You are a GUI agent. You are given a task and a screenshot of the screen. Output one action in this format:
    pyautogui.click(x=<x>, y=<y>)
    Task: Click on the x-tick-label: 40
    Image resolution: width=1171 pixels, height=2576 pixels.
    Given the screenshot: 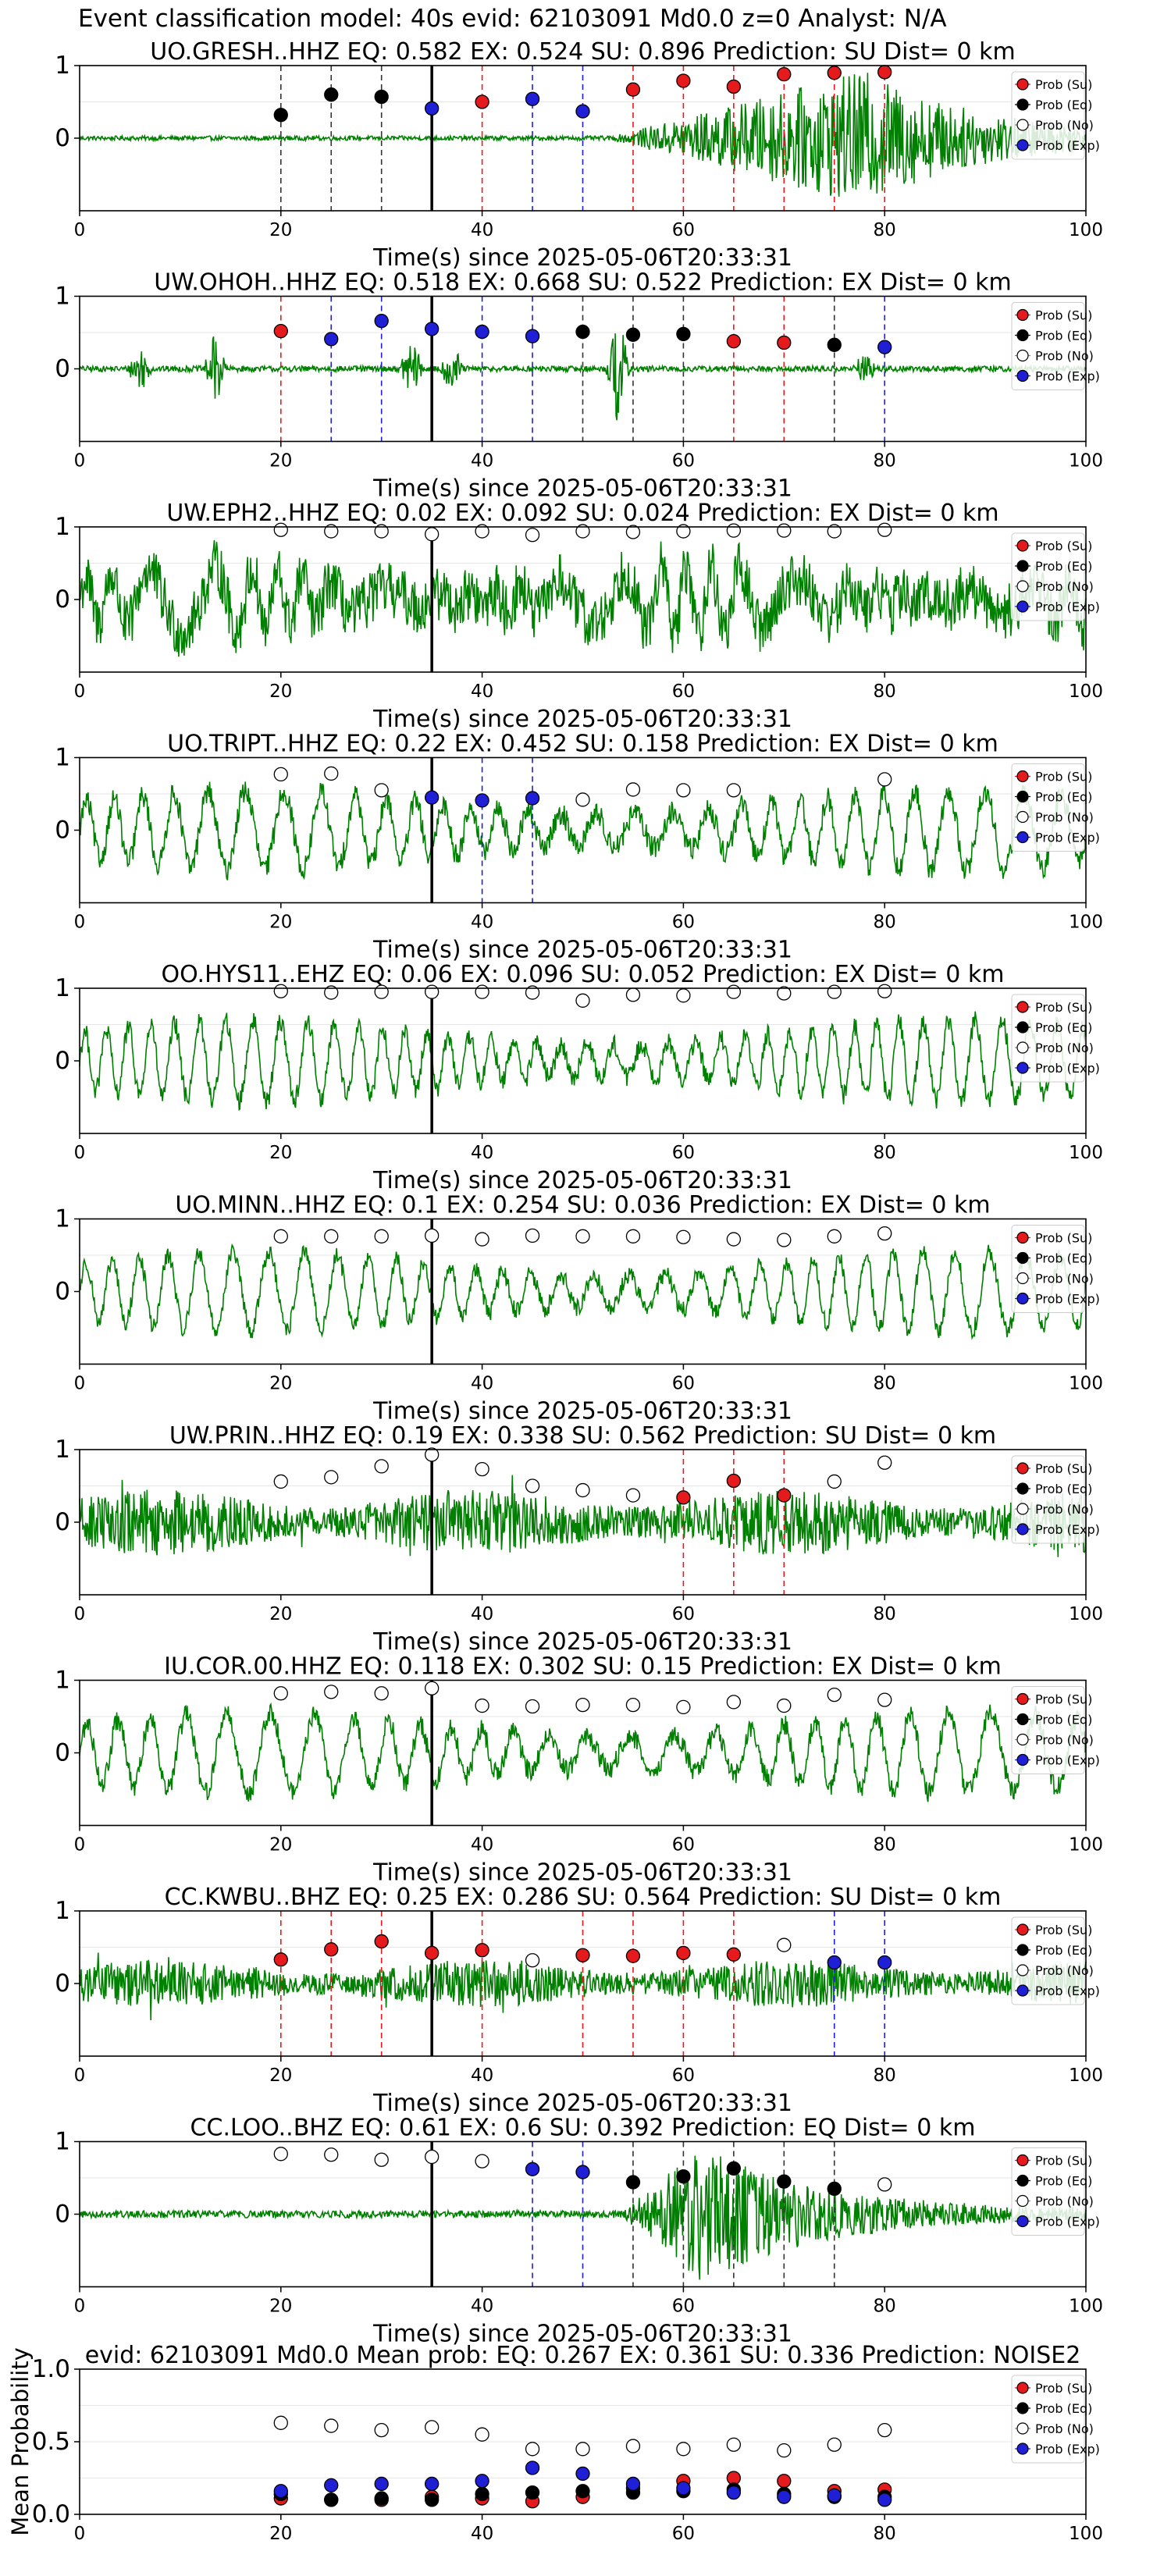 What is the action you would take?
    pyautogui.click(x=482, y=2534)
    